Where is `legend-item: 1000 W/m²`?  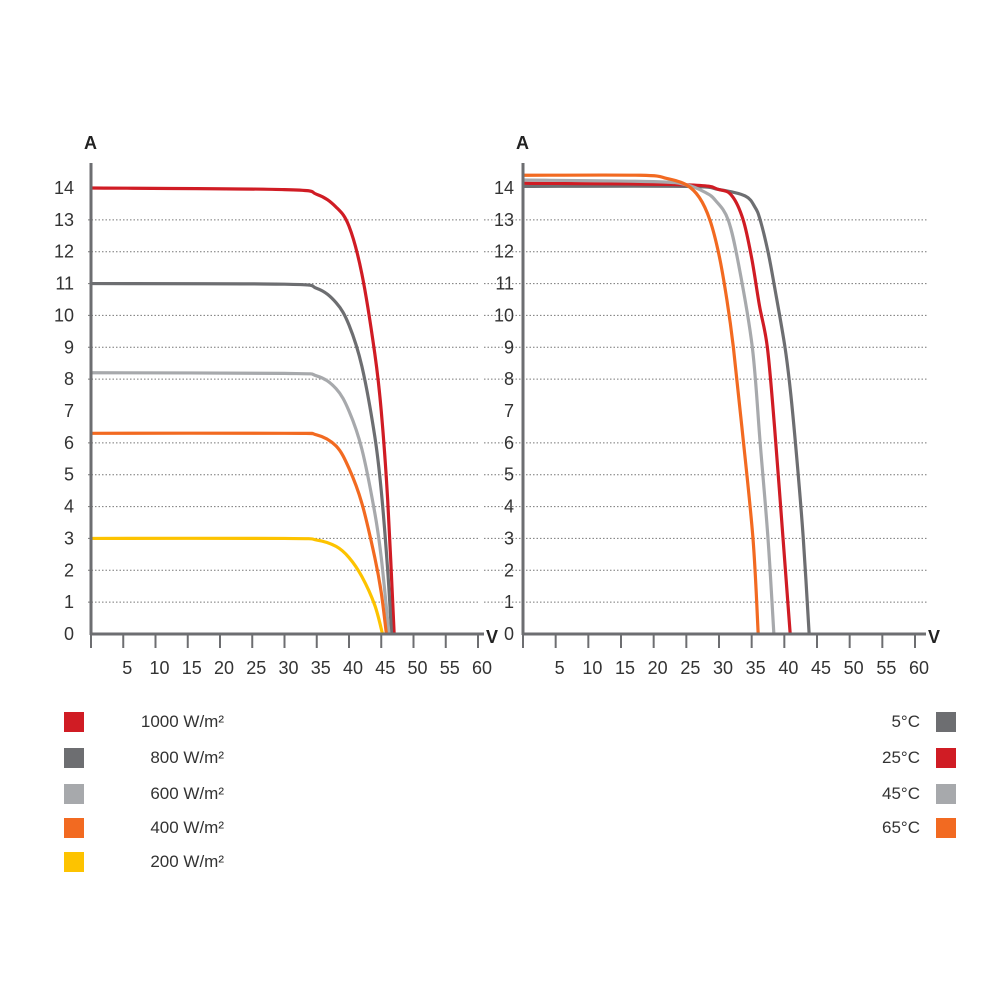 legend-item: 1000 W/m² is located at coordinates (144, 722).